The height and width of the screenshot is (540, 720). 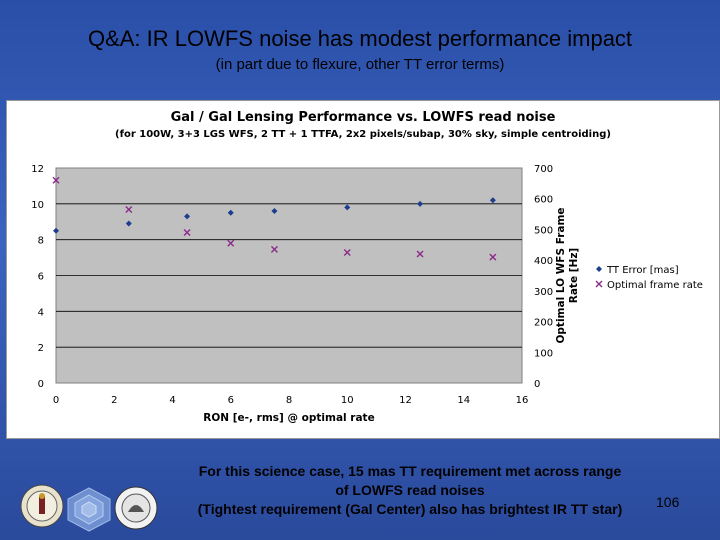 I want to click on y-tick-label-1: 2, so click(x=41, y=348).